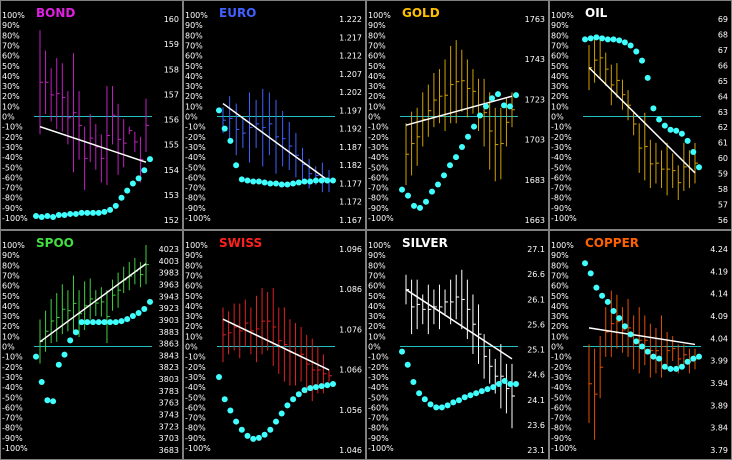 The height and width of the screenshot is (460, 732). Describe the element at coordinates (723, 189) in the screenshot. I see `price-tick-label: 58` at that location.